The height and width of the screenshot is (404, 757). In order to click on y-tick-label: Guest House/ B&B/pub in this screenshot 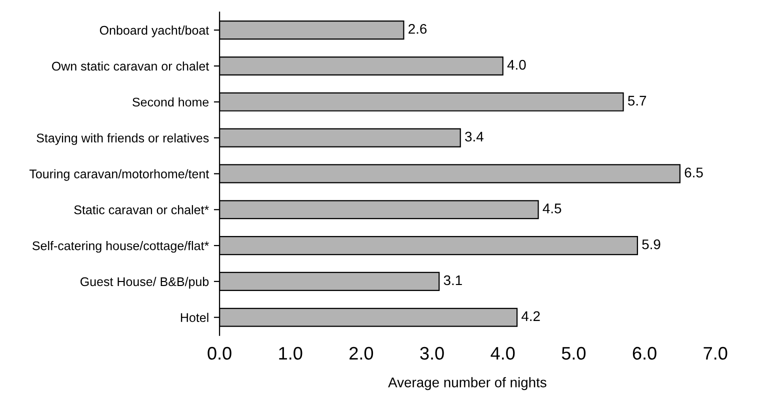, I will do `click(144, 282)`.